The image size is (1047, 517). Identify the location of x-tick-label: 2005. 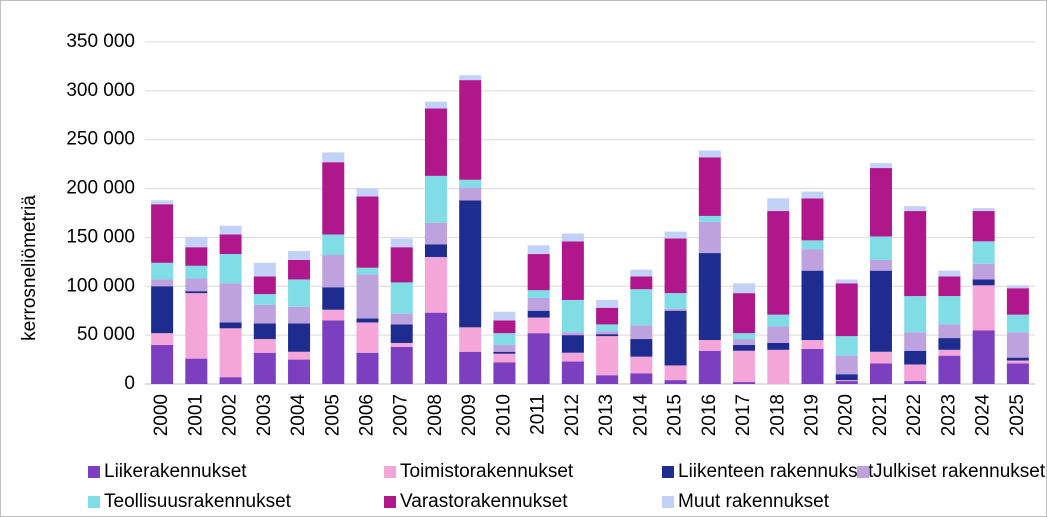
(332, 415).